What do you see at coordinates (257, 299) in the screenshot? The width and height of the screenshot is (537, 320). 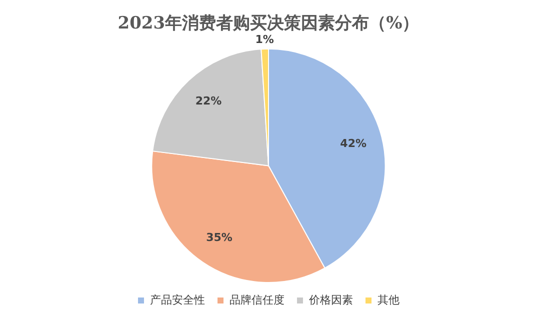 I see `legend-label: 品牌信任度` at bounding box center [257, 299].